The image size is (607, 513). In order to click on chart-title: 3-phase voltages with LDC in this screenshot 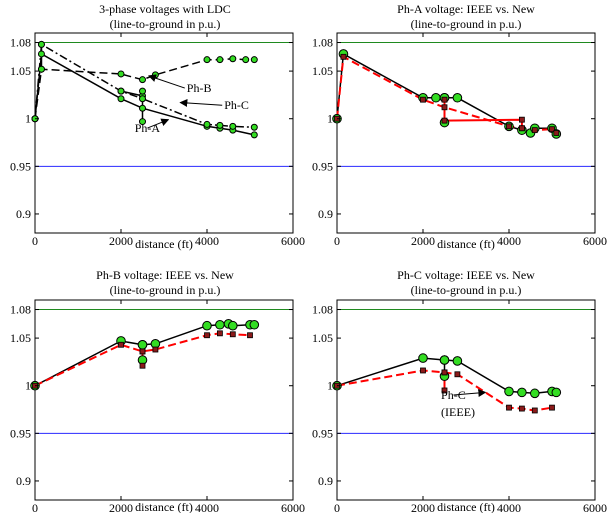, I will do `click(165, 9)`.